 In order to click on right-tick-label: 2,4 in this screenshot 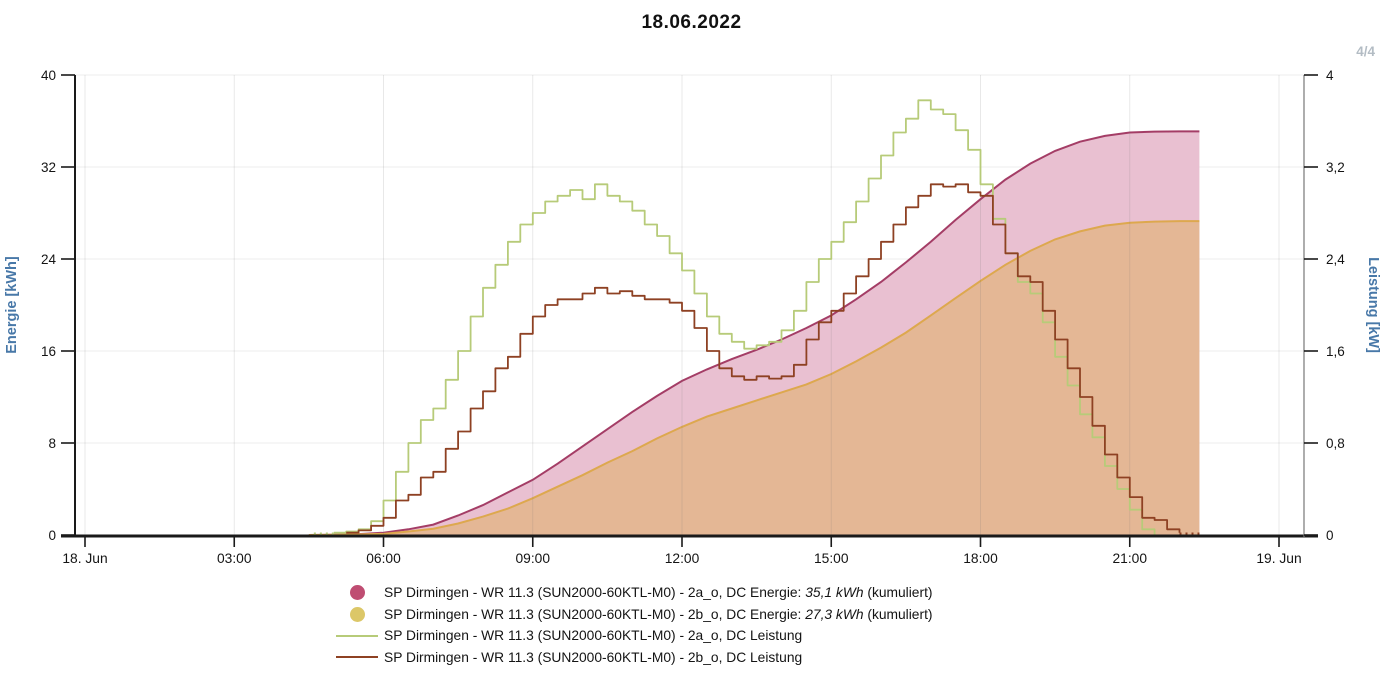, I will do `click(1335, 259)`.